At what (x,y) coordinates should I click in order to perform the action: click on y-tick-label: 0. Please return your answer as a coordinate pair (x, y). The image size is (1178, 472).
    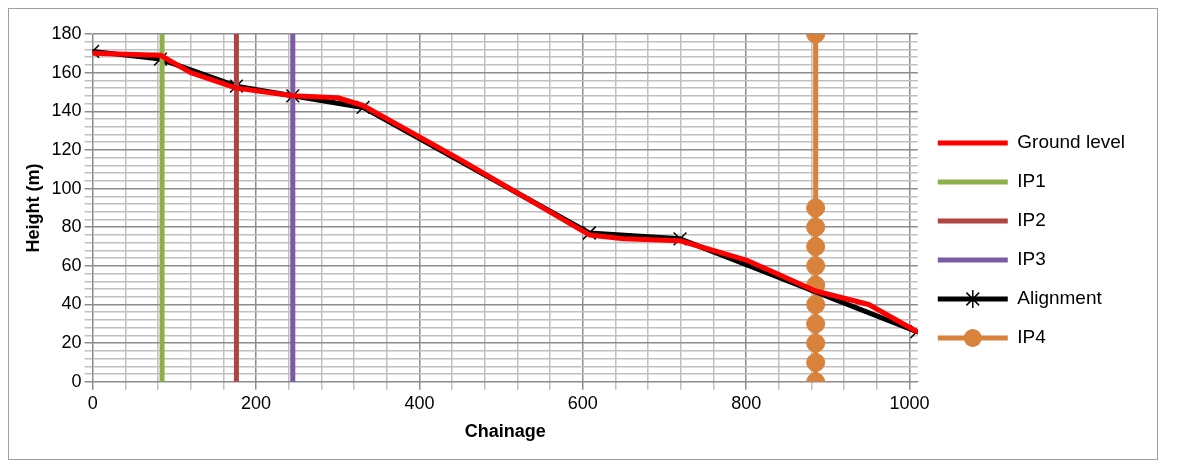
    Looking at the image, I should click on (76, 380).